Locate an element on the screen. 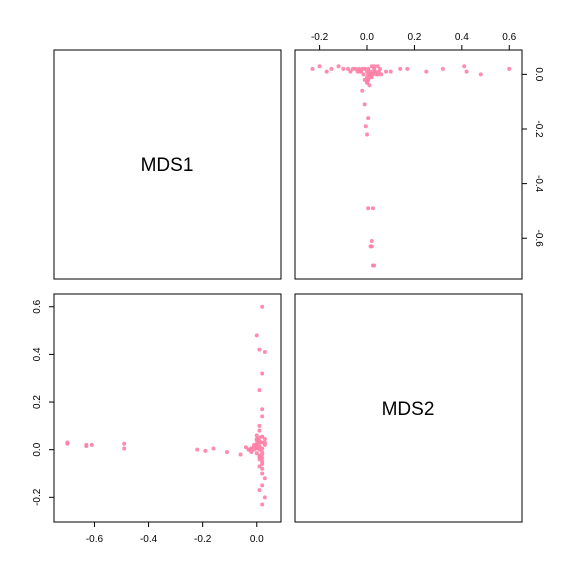 The height and width of the screenshot is (576, 576). tick-label-right-mds1: 0.0 is located at coordinates (538, 74).